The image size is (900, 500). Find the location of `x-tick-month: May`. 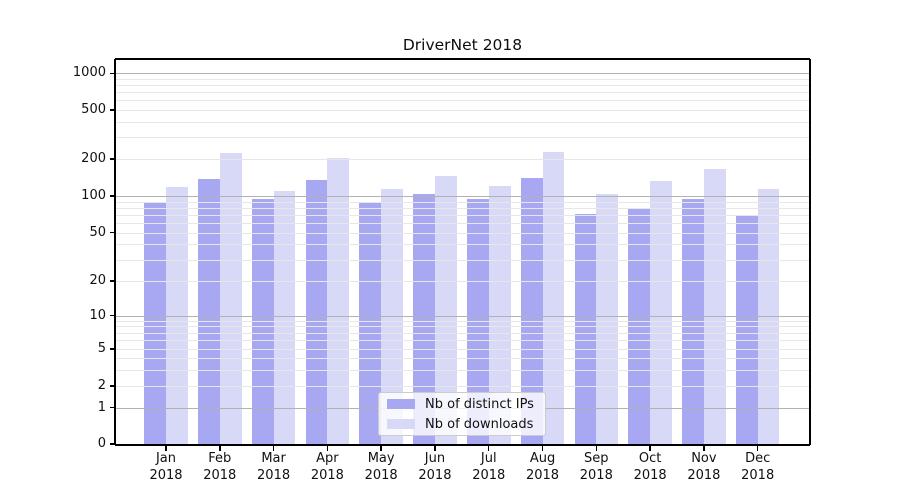

x-tick-month: May is located at coordinates (381, 458).